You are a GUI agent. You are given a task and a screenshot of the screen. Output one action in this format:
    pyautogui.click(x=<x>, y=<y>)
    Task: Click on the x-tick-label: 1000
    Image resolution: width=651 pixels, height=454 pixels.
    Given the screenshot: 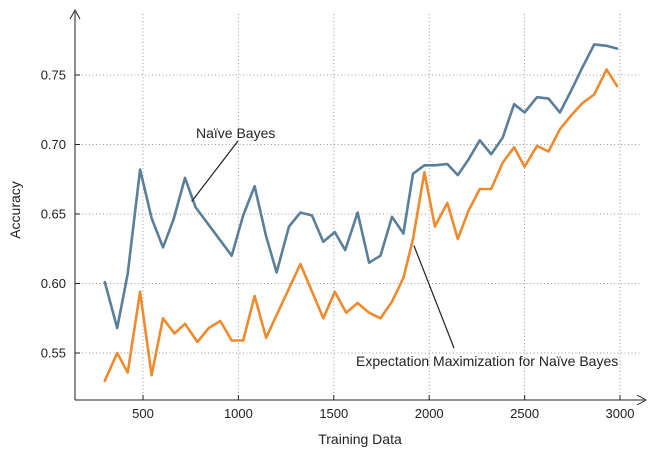 What is the action you would take?
    pyautogui.click(x=238, y=413)
    